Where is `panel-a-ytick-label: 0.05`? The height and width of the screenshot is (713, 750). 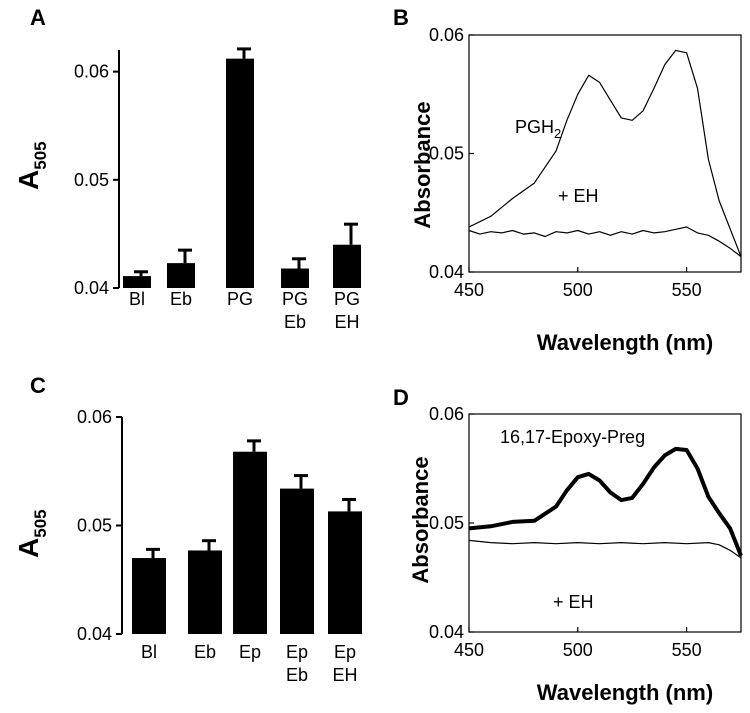 panel-a-ytick-label: 0.05 is located at coordinates (91, 180).